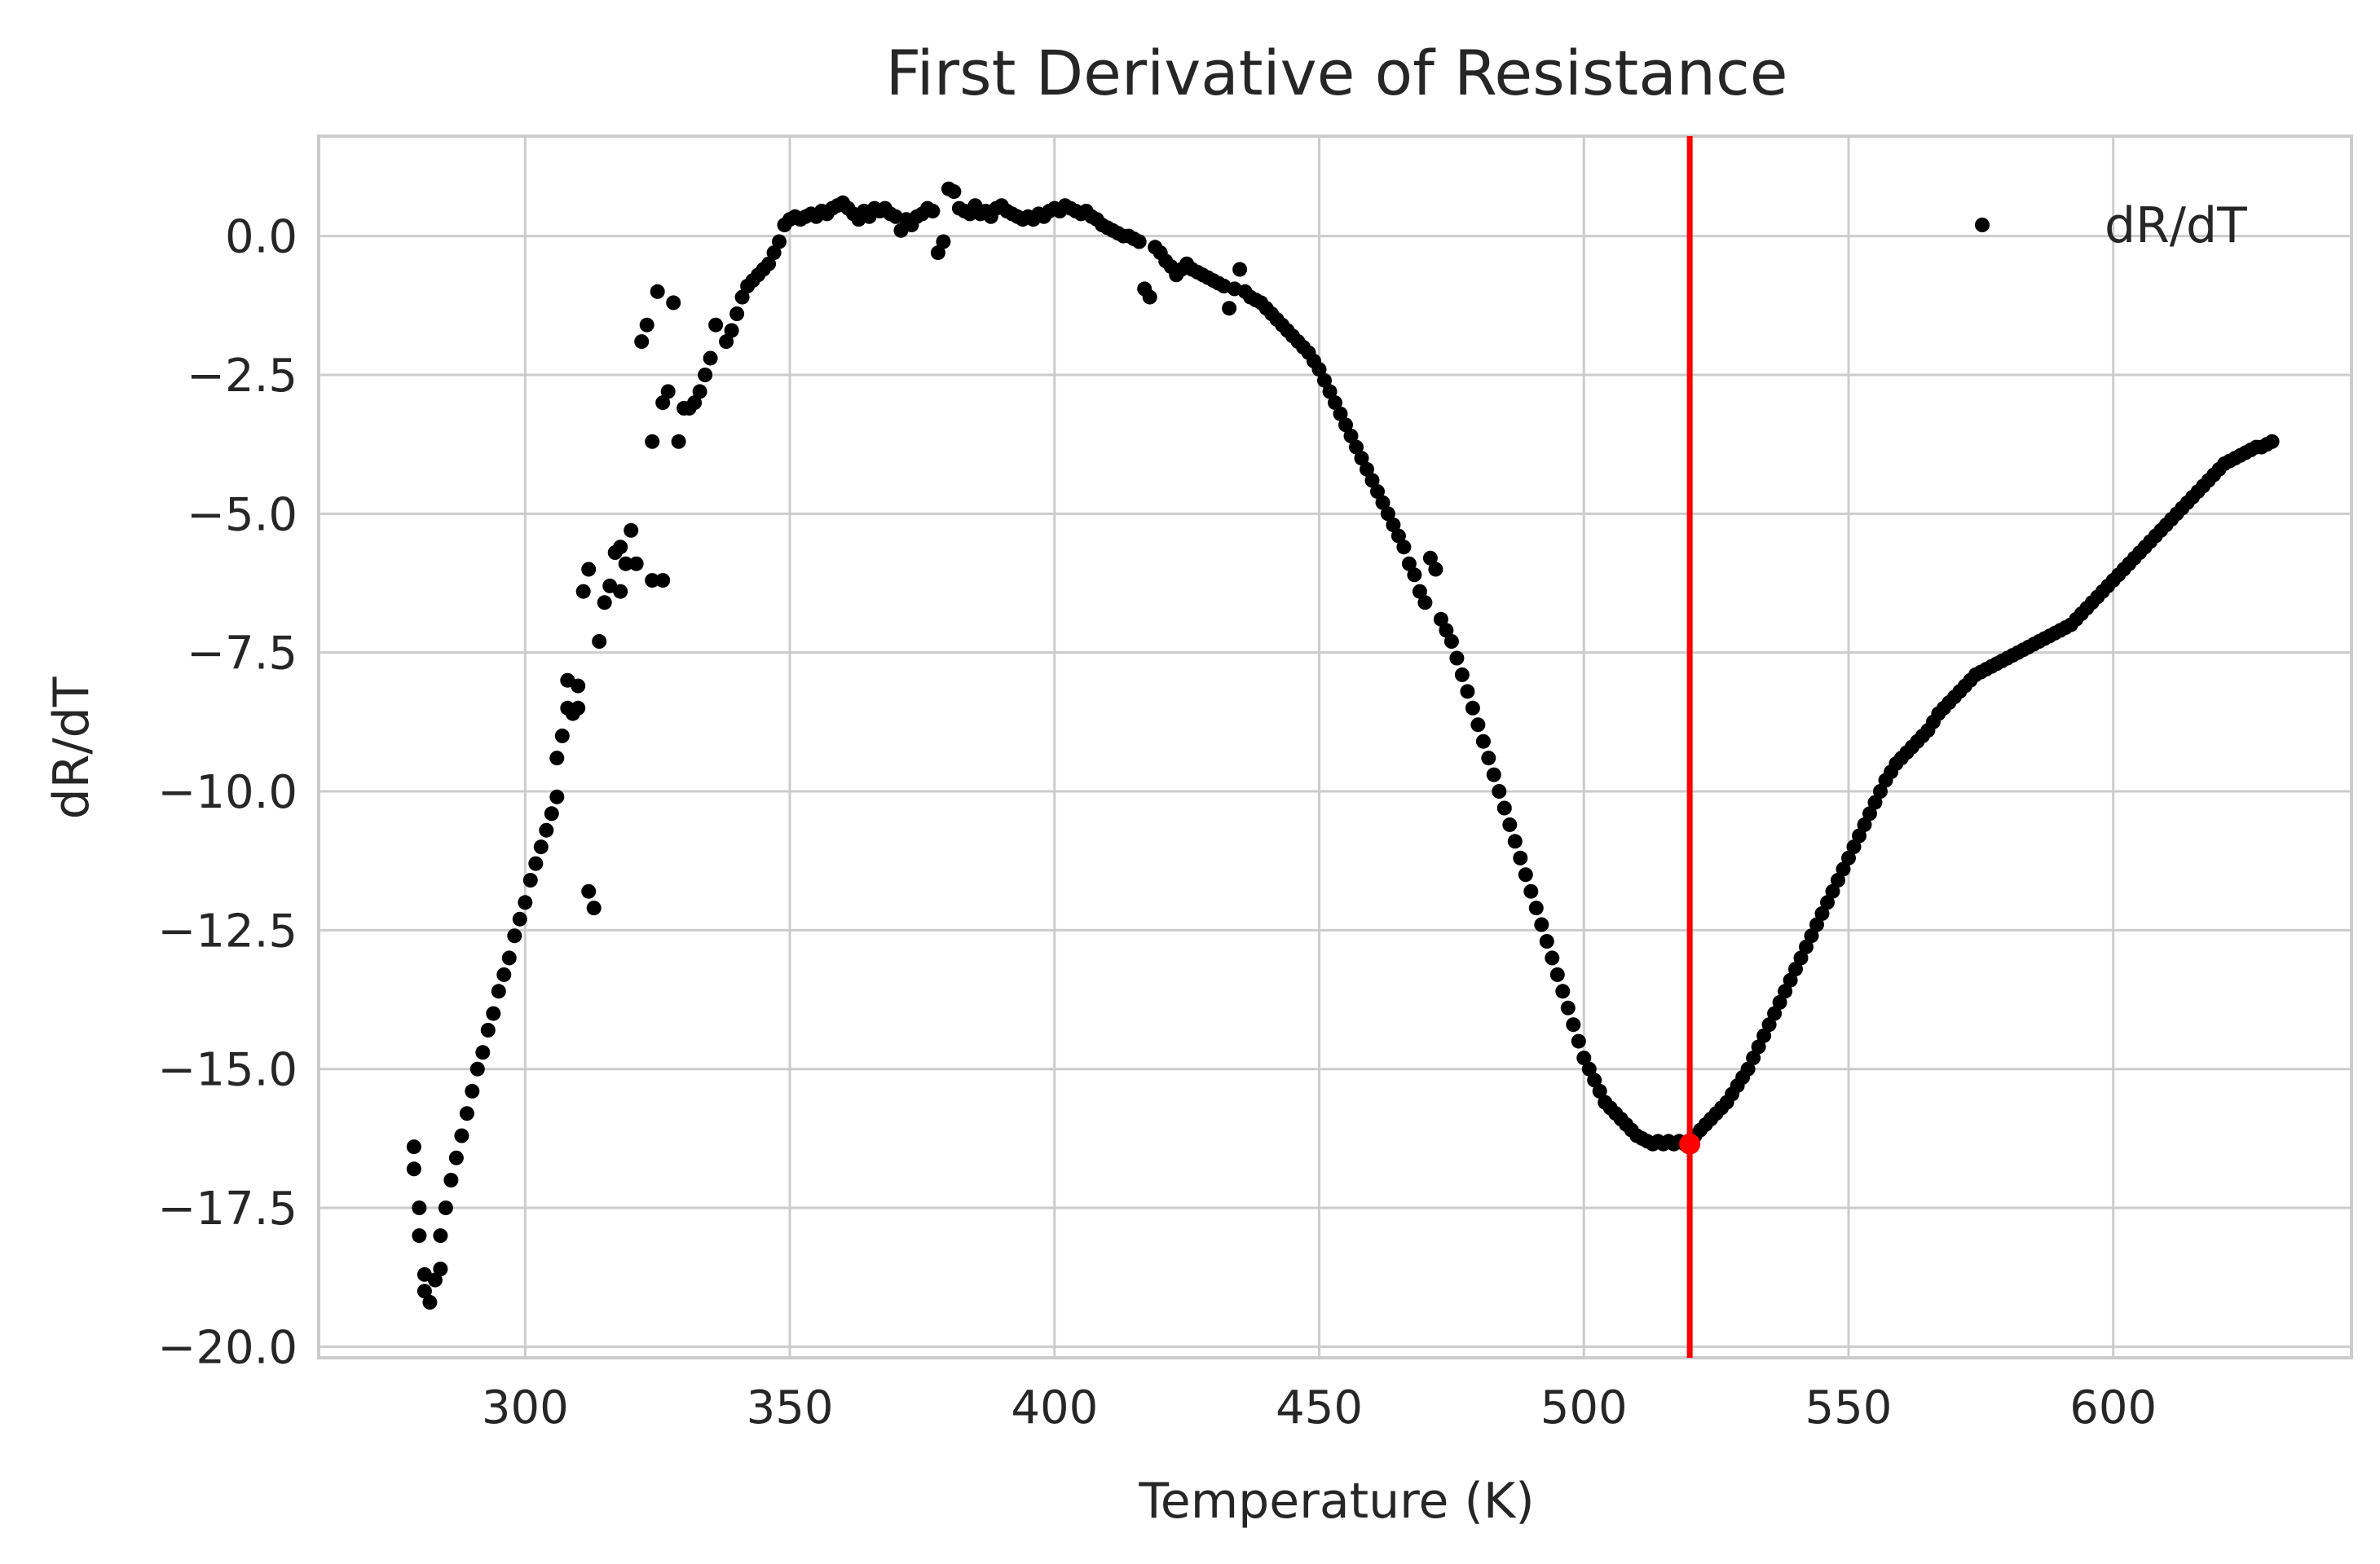 Image resolution: width=2380 pixels, height=1564 pixels. I want to click on y-tick-label: −2.5, so click(243, 376).